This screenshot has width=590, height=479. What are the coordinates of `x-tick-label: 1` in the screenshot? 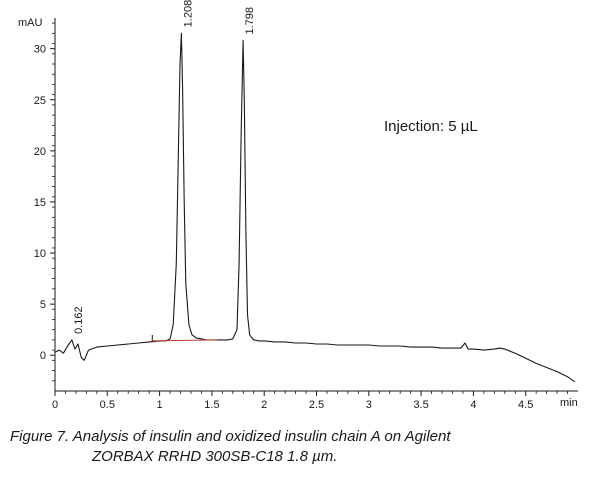 It's located at (160, 405).